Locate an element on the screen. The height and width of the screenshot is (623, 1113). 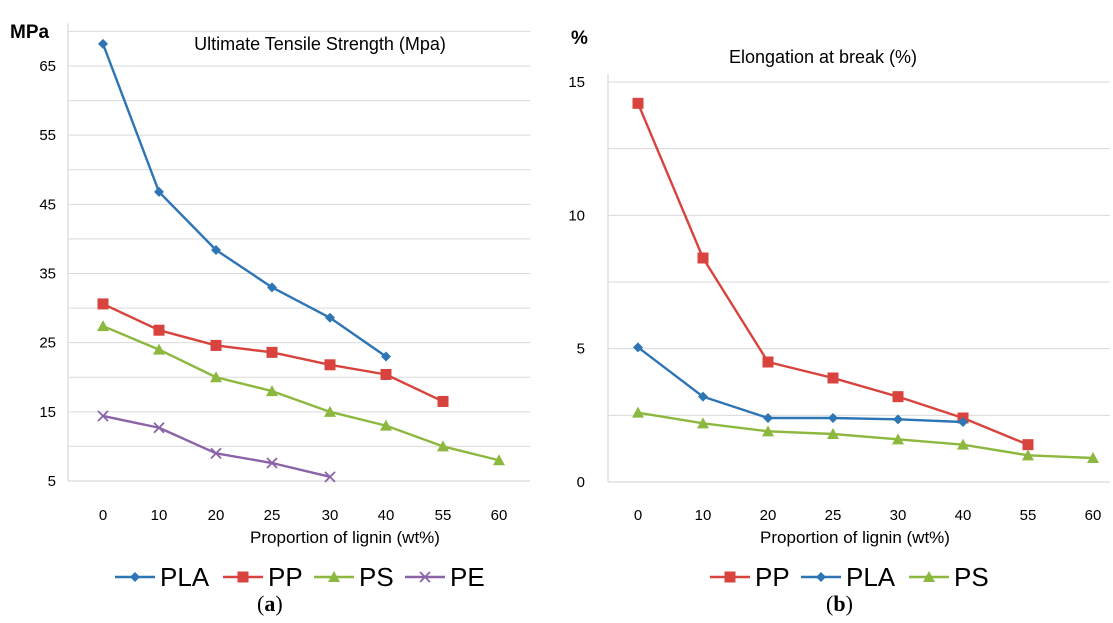
panel-label-a: (a) is located at coordinates (270, 603).